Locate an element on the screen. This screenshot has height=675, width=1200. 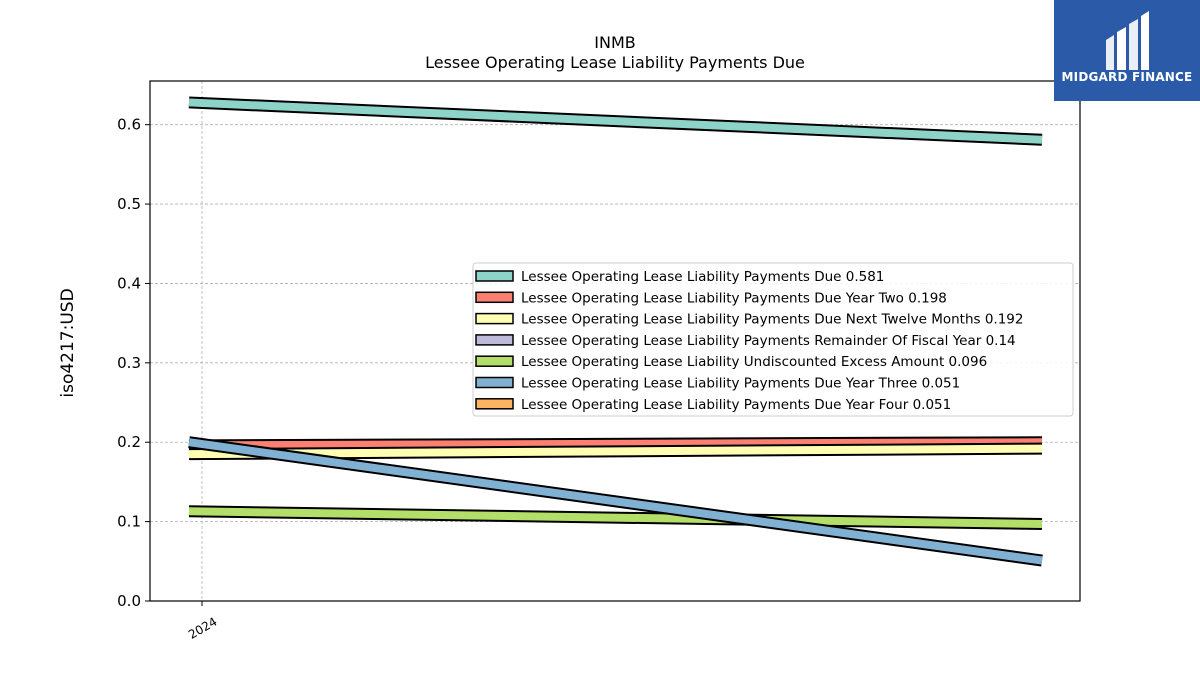
y-tick-label: 0.0 is located at coordinates (129, 601).